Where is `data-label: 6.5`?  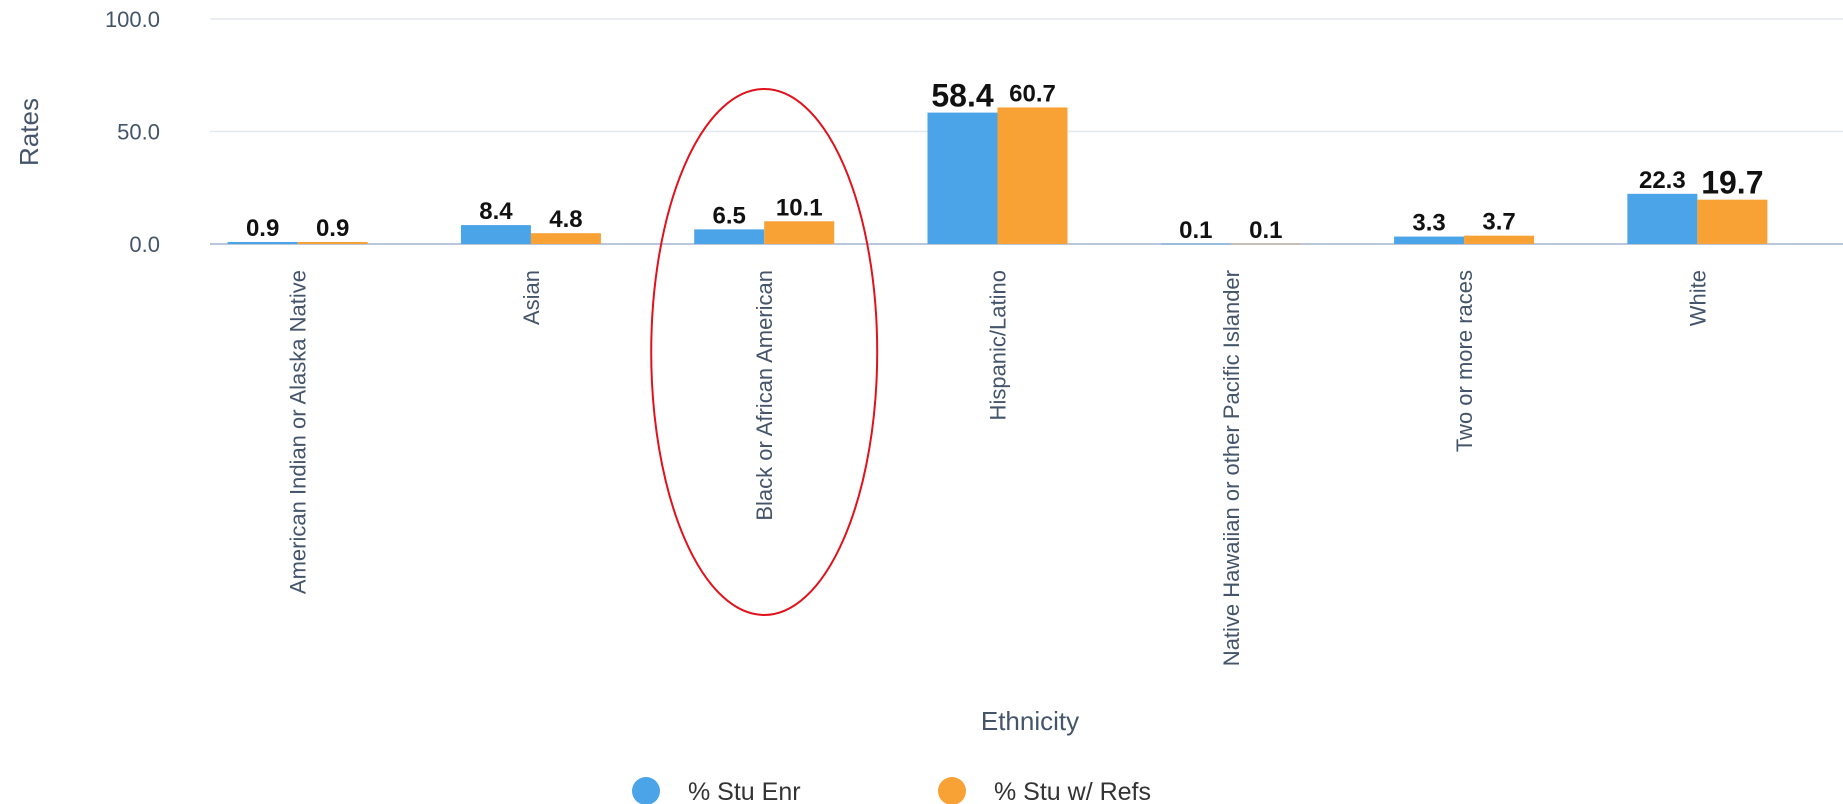
data-label: 6.5 is located at coordinates (729, 215).